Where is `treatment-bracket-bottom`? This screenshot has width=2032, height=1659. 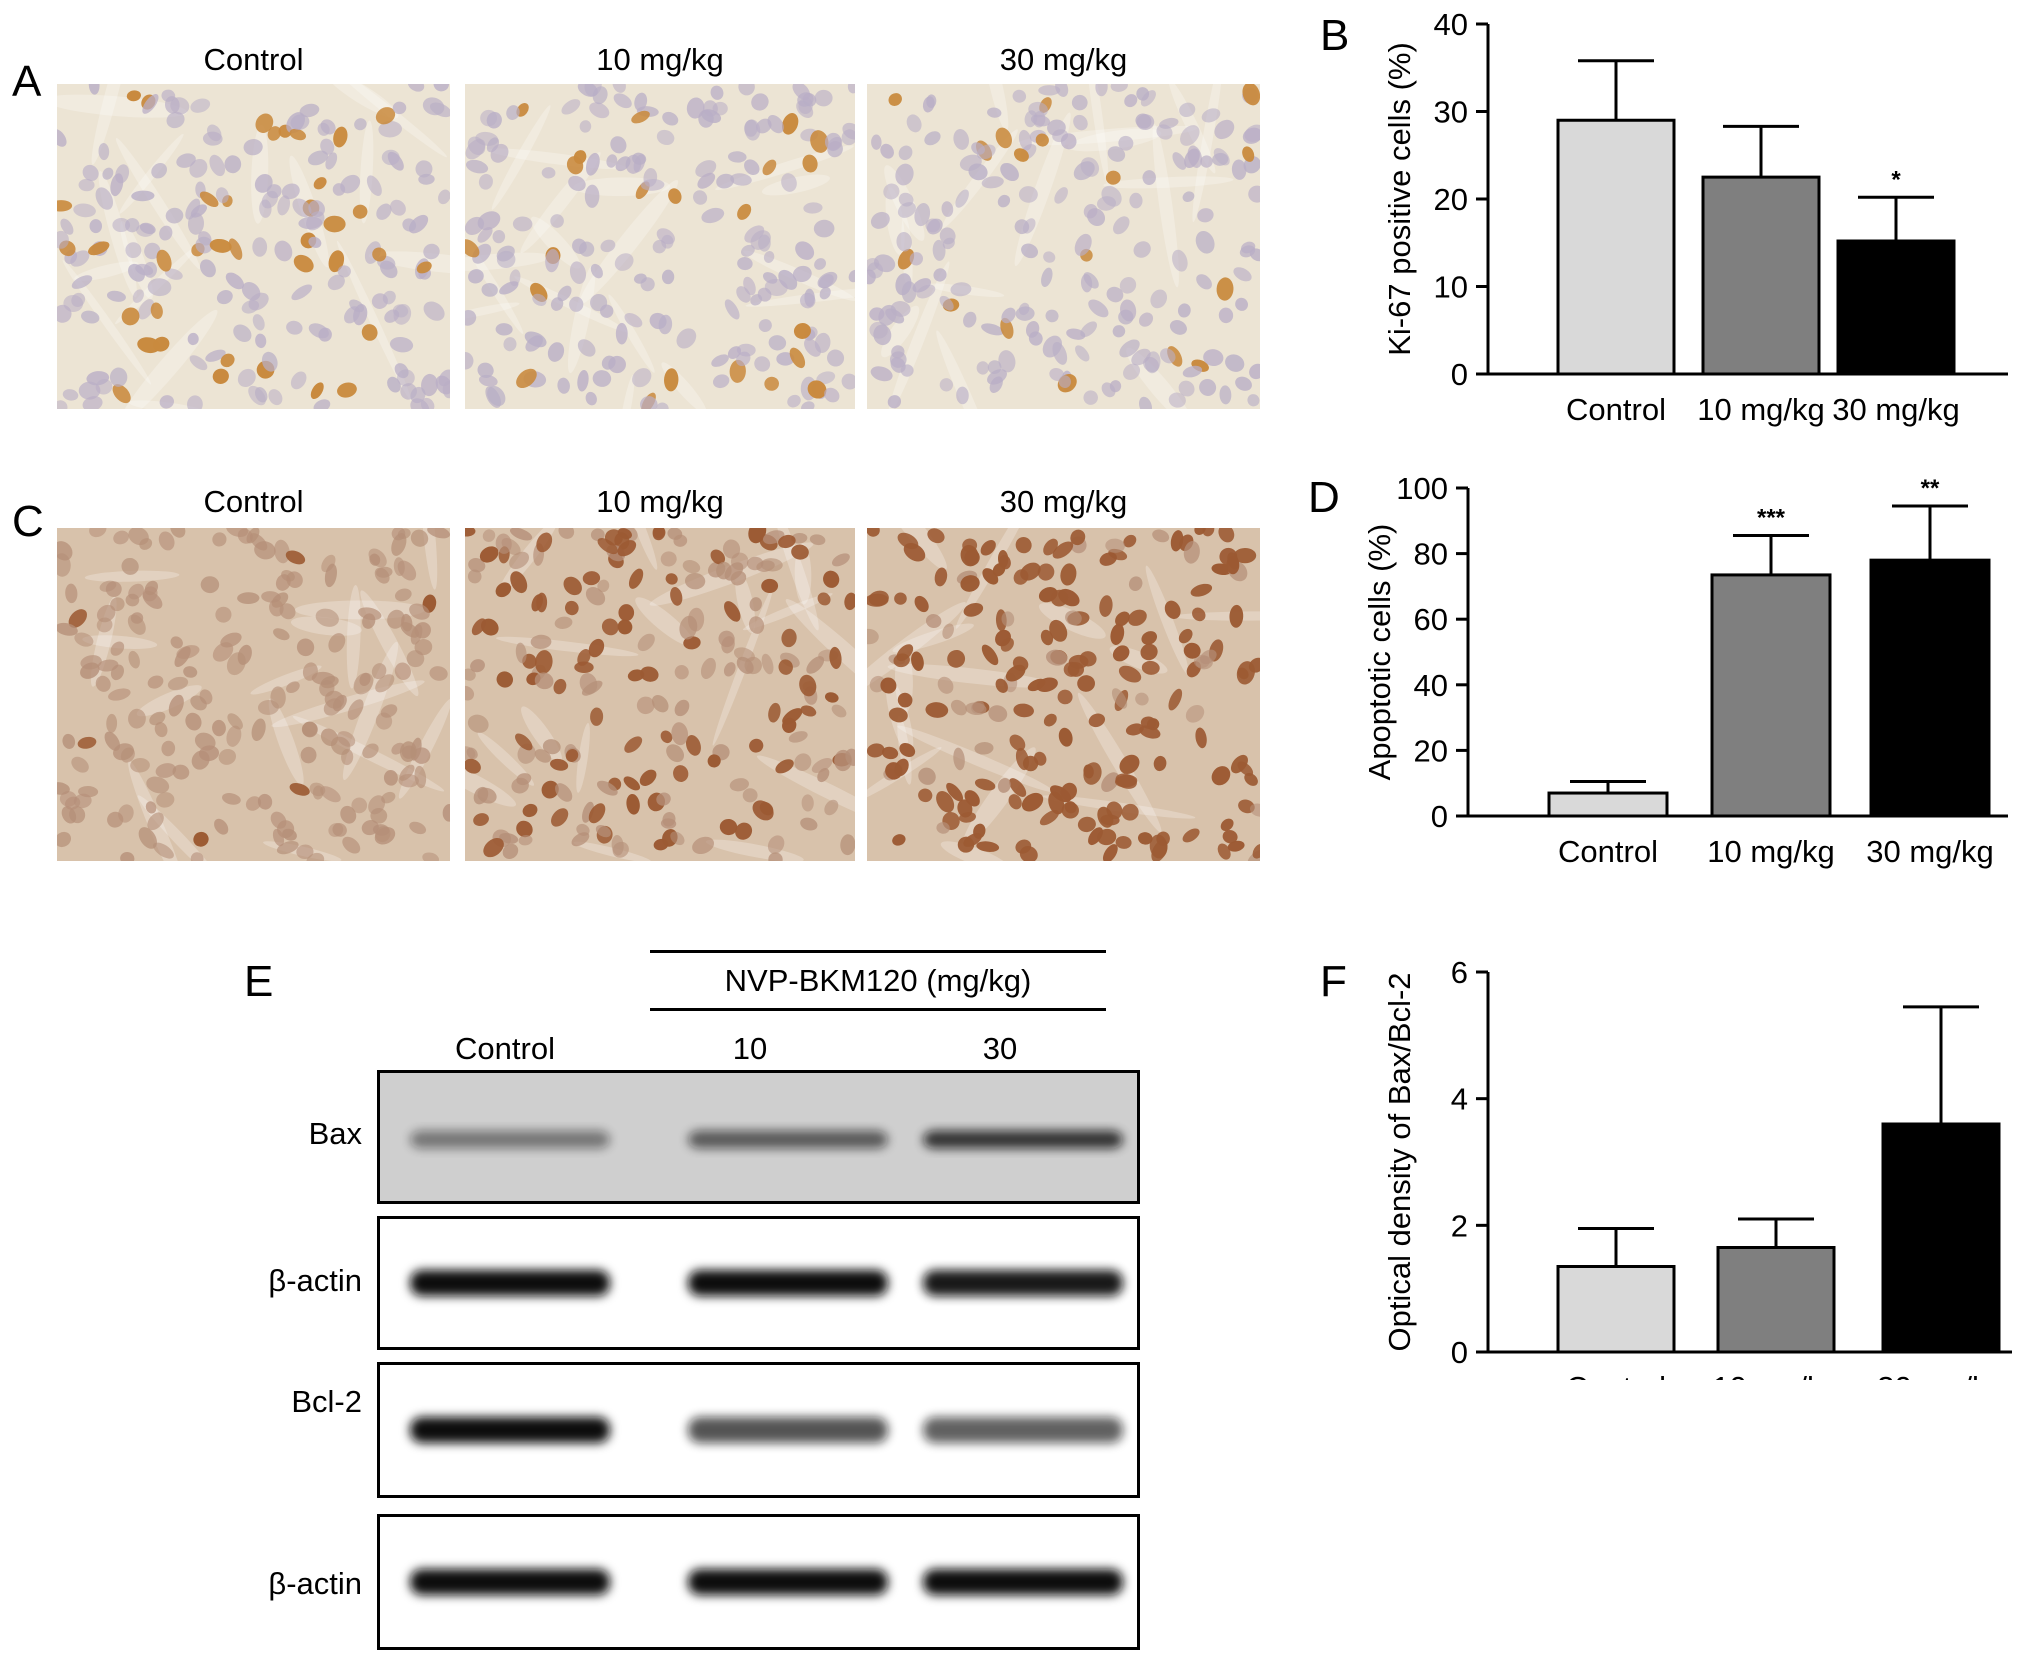 treatment-bracket-bottom is located at coordinates (878, 1009).